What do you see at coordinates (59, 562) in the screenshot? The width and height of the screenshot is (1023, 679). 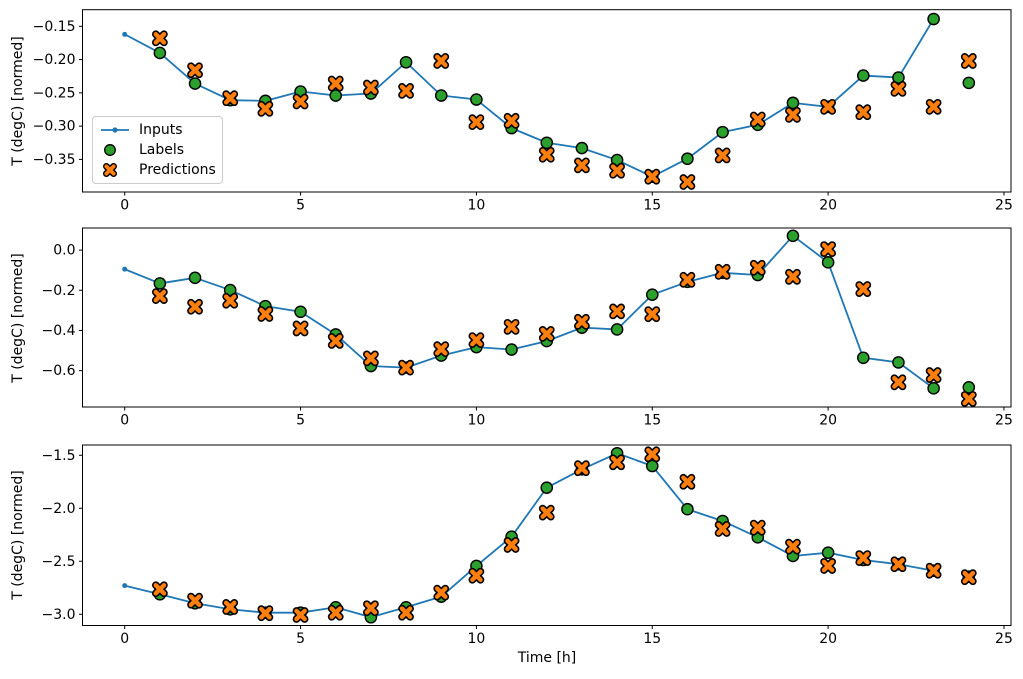 I see `y-tick-label: −2.5` at bounding box center [59, 562].